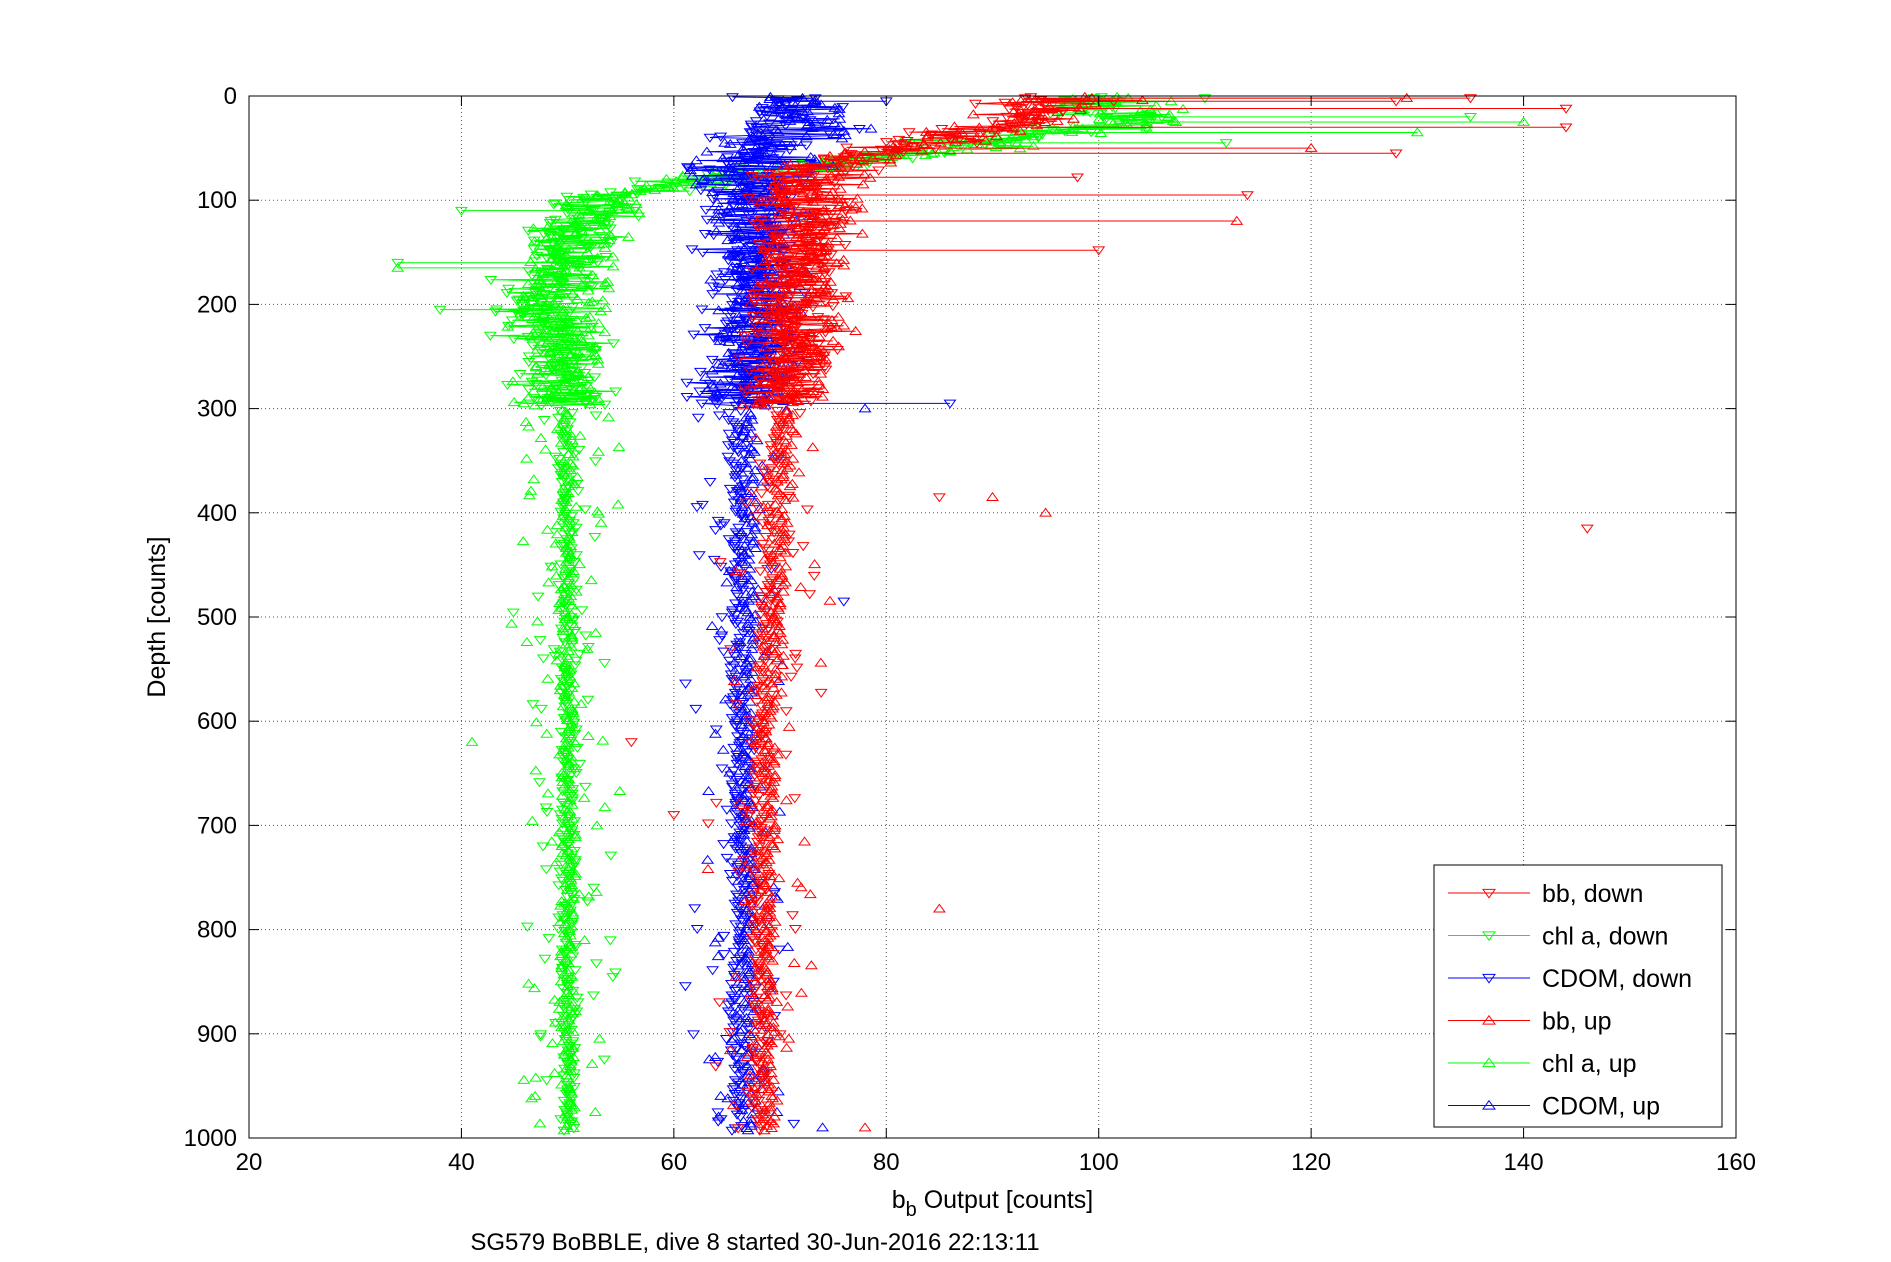 The width and height of the screenshot is (1891, 1262). What do you see at coordinates (1617, 979) in the screenshot?
I see `legend-label: CDOM, down` at bounding box center [1617, 979].